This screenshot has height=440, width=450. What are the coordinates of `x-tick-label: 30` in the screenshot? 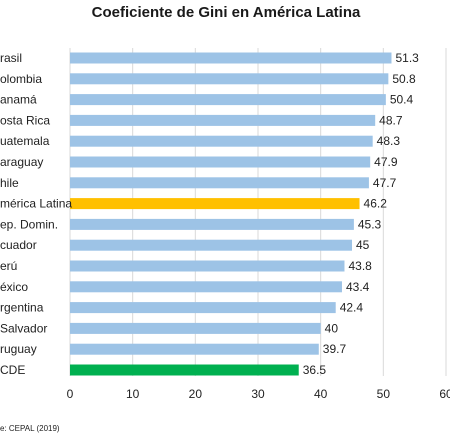 It's located at (258, 394).